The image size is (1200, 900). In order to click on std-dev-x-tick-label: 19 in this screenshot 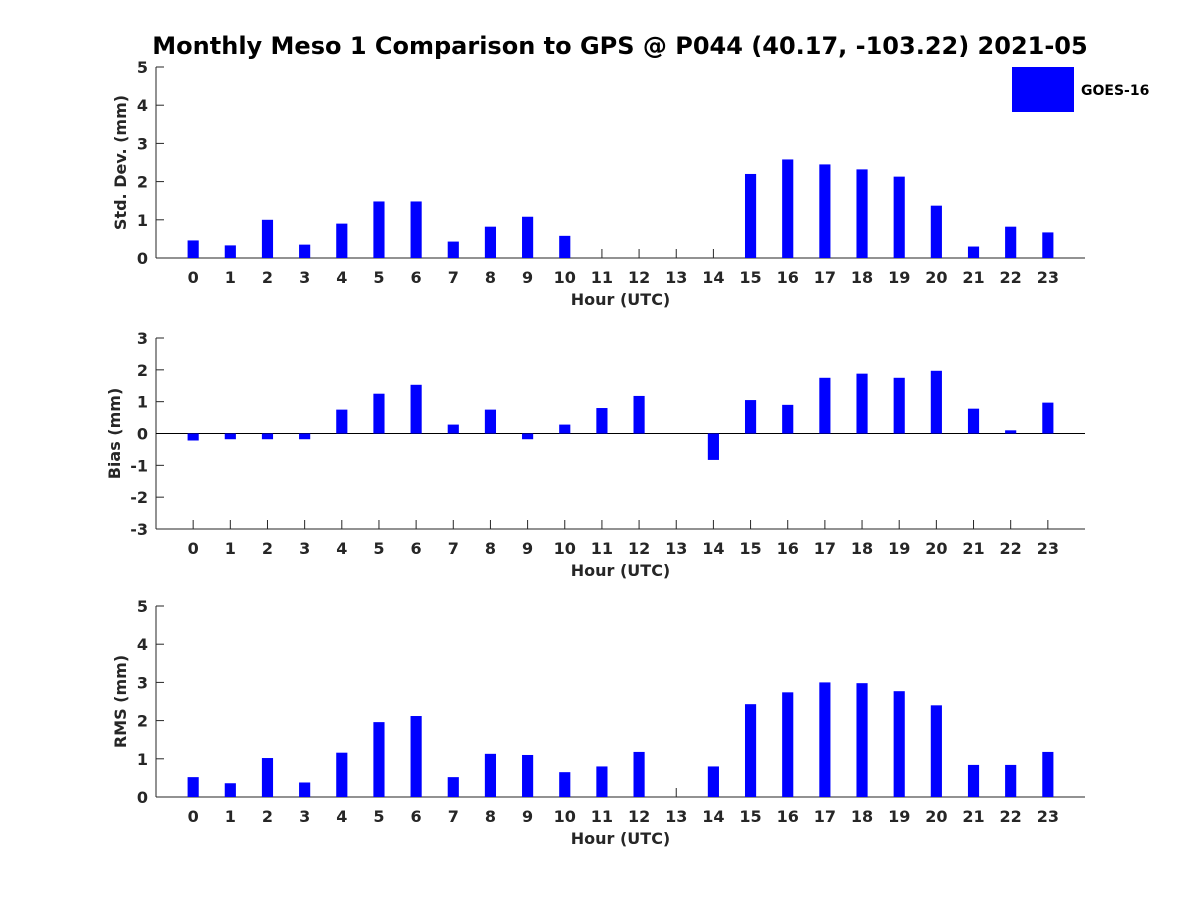, I will do `click(899, 277)`.